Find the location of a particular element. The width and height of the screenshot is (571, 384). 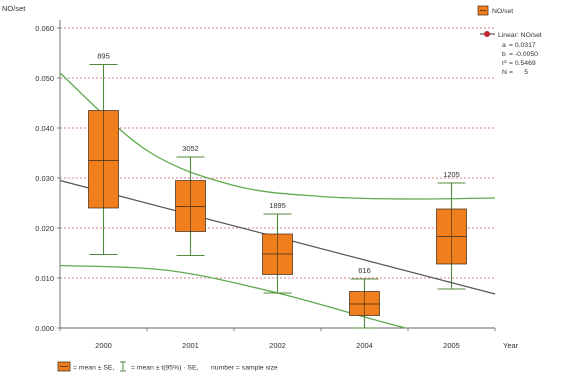

x-tick-label: 2002 is located at coordinates (277, 345).